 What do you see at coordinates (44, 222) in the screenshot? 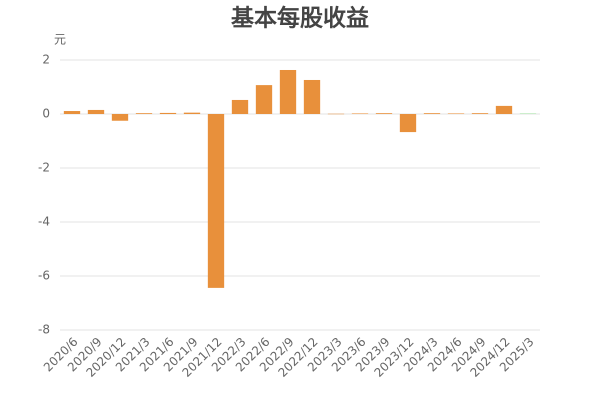
I see `y-tick-label: -4` at bounding box center [44, 222].